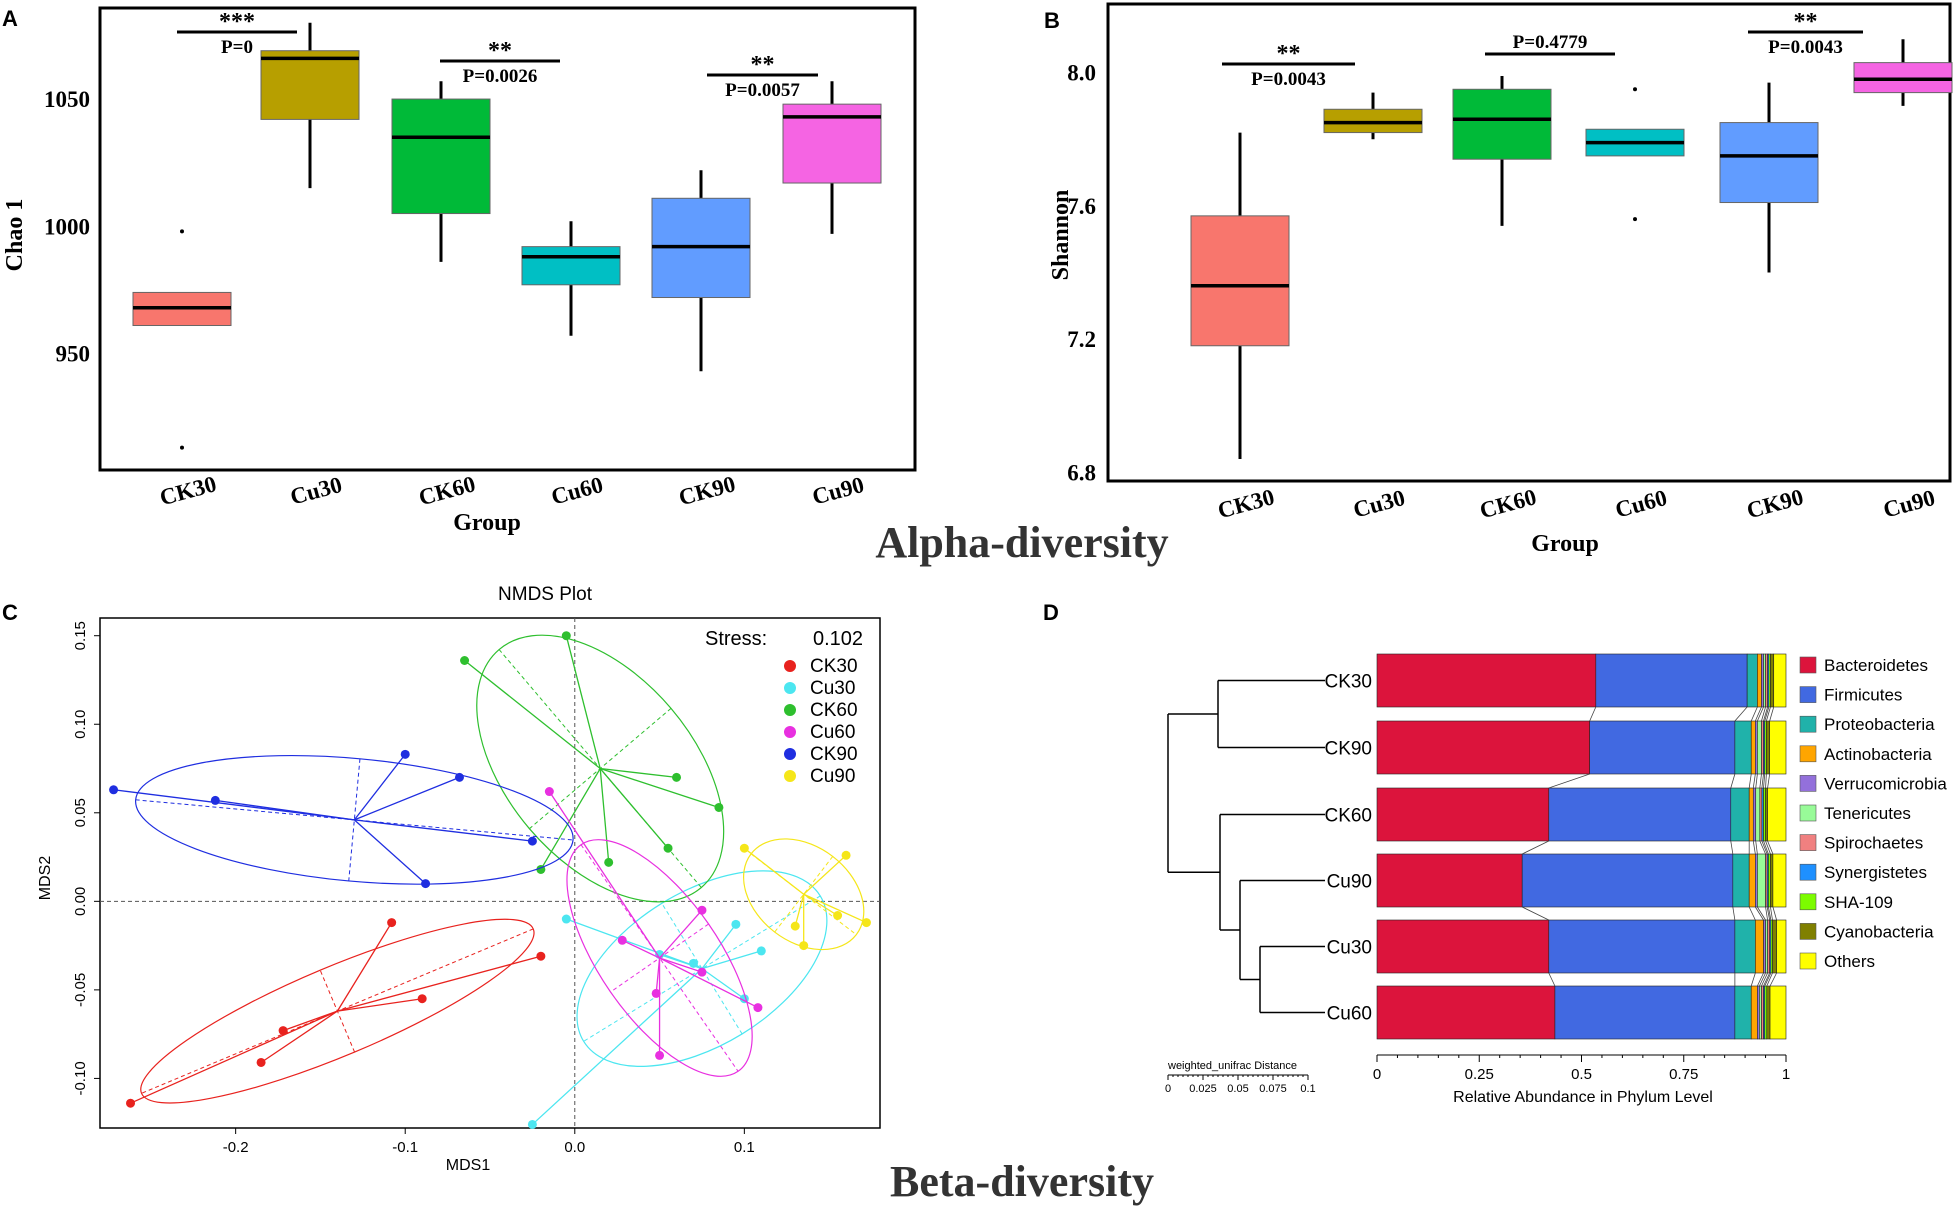 Image resolution: width=1955 pixels, height=1209 pixels. Describe the element at coordinates (500, 51) in the screenshot. I see `significance-stars: **` at that location.